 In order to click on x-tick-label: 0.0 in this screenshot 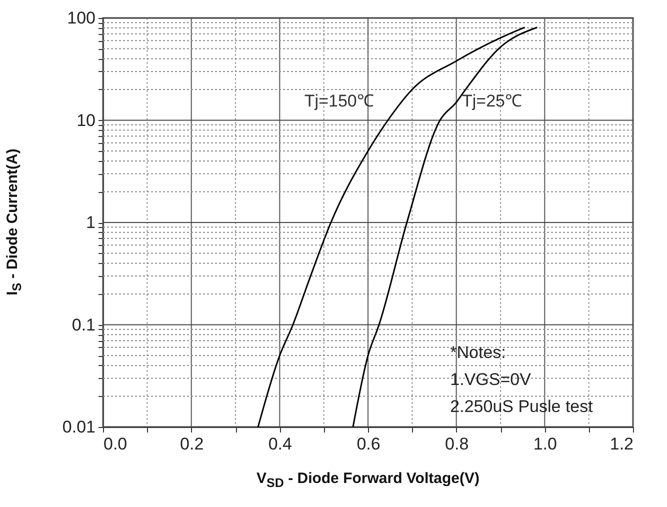, I will do `click(116, 444)`.